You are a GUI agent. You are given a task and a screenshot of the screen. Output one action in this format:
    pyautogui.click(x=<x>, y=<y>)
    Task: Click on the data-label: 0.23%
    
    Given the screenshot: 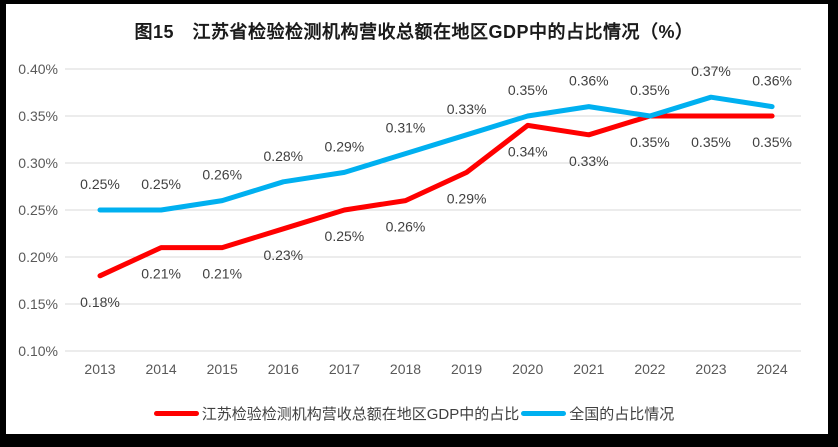 What is the action you would take?
    pyautogui.click(x=283, y=255)
    